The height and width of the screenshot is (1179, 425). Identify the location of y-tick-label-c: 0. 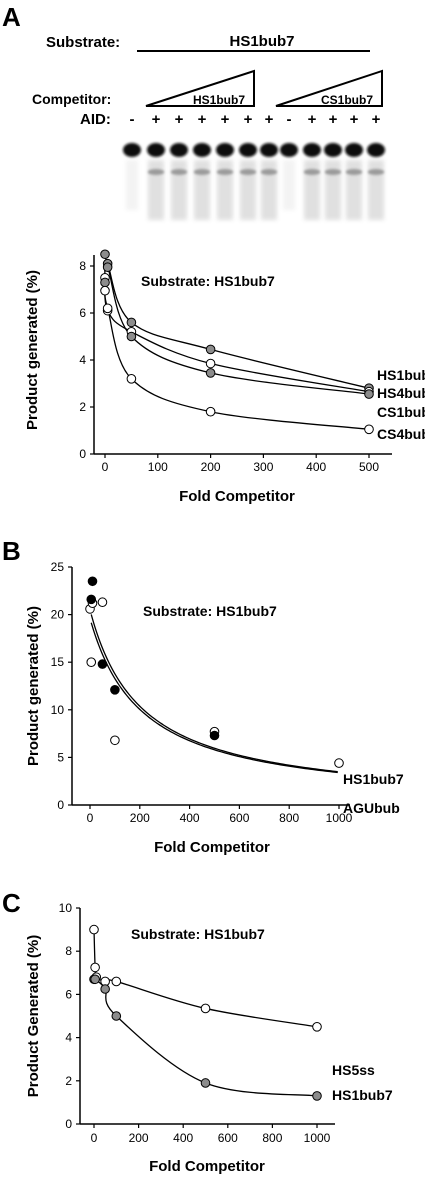
(68, 1124).